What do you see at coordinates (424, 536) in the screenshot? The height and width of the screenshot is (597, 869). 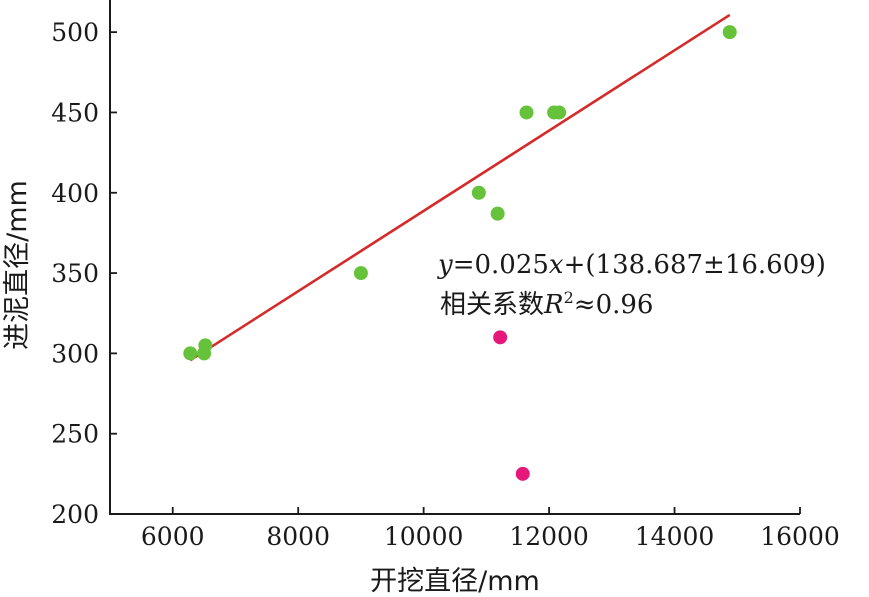 I see `x-tick-label: 10000` at bounding box center [424, 536].